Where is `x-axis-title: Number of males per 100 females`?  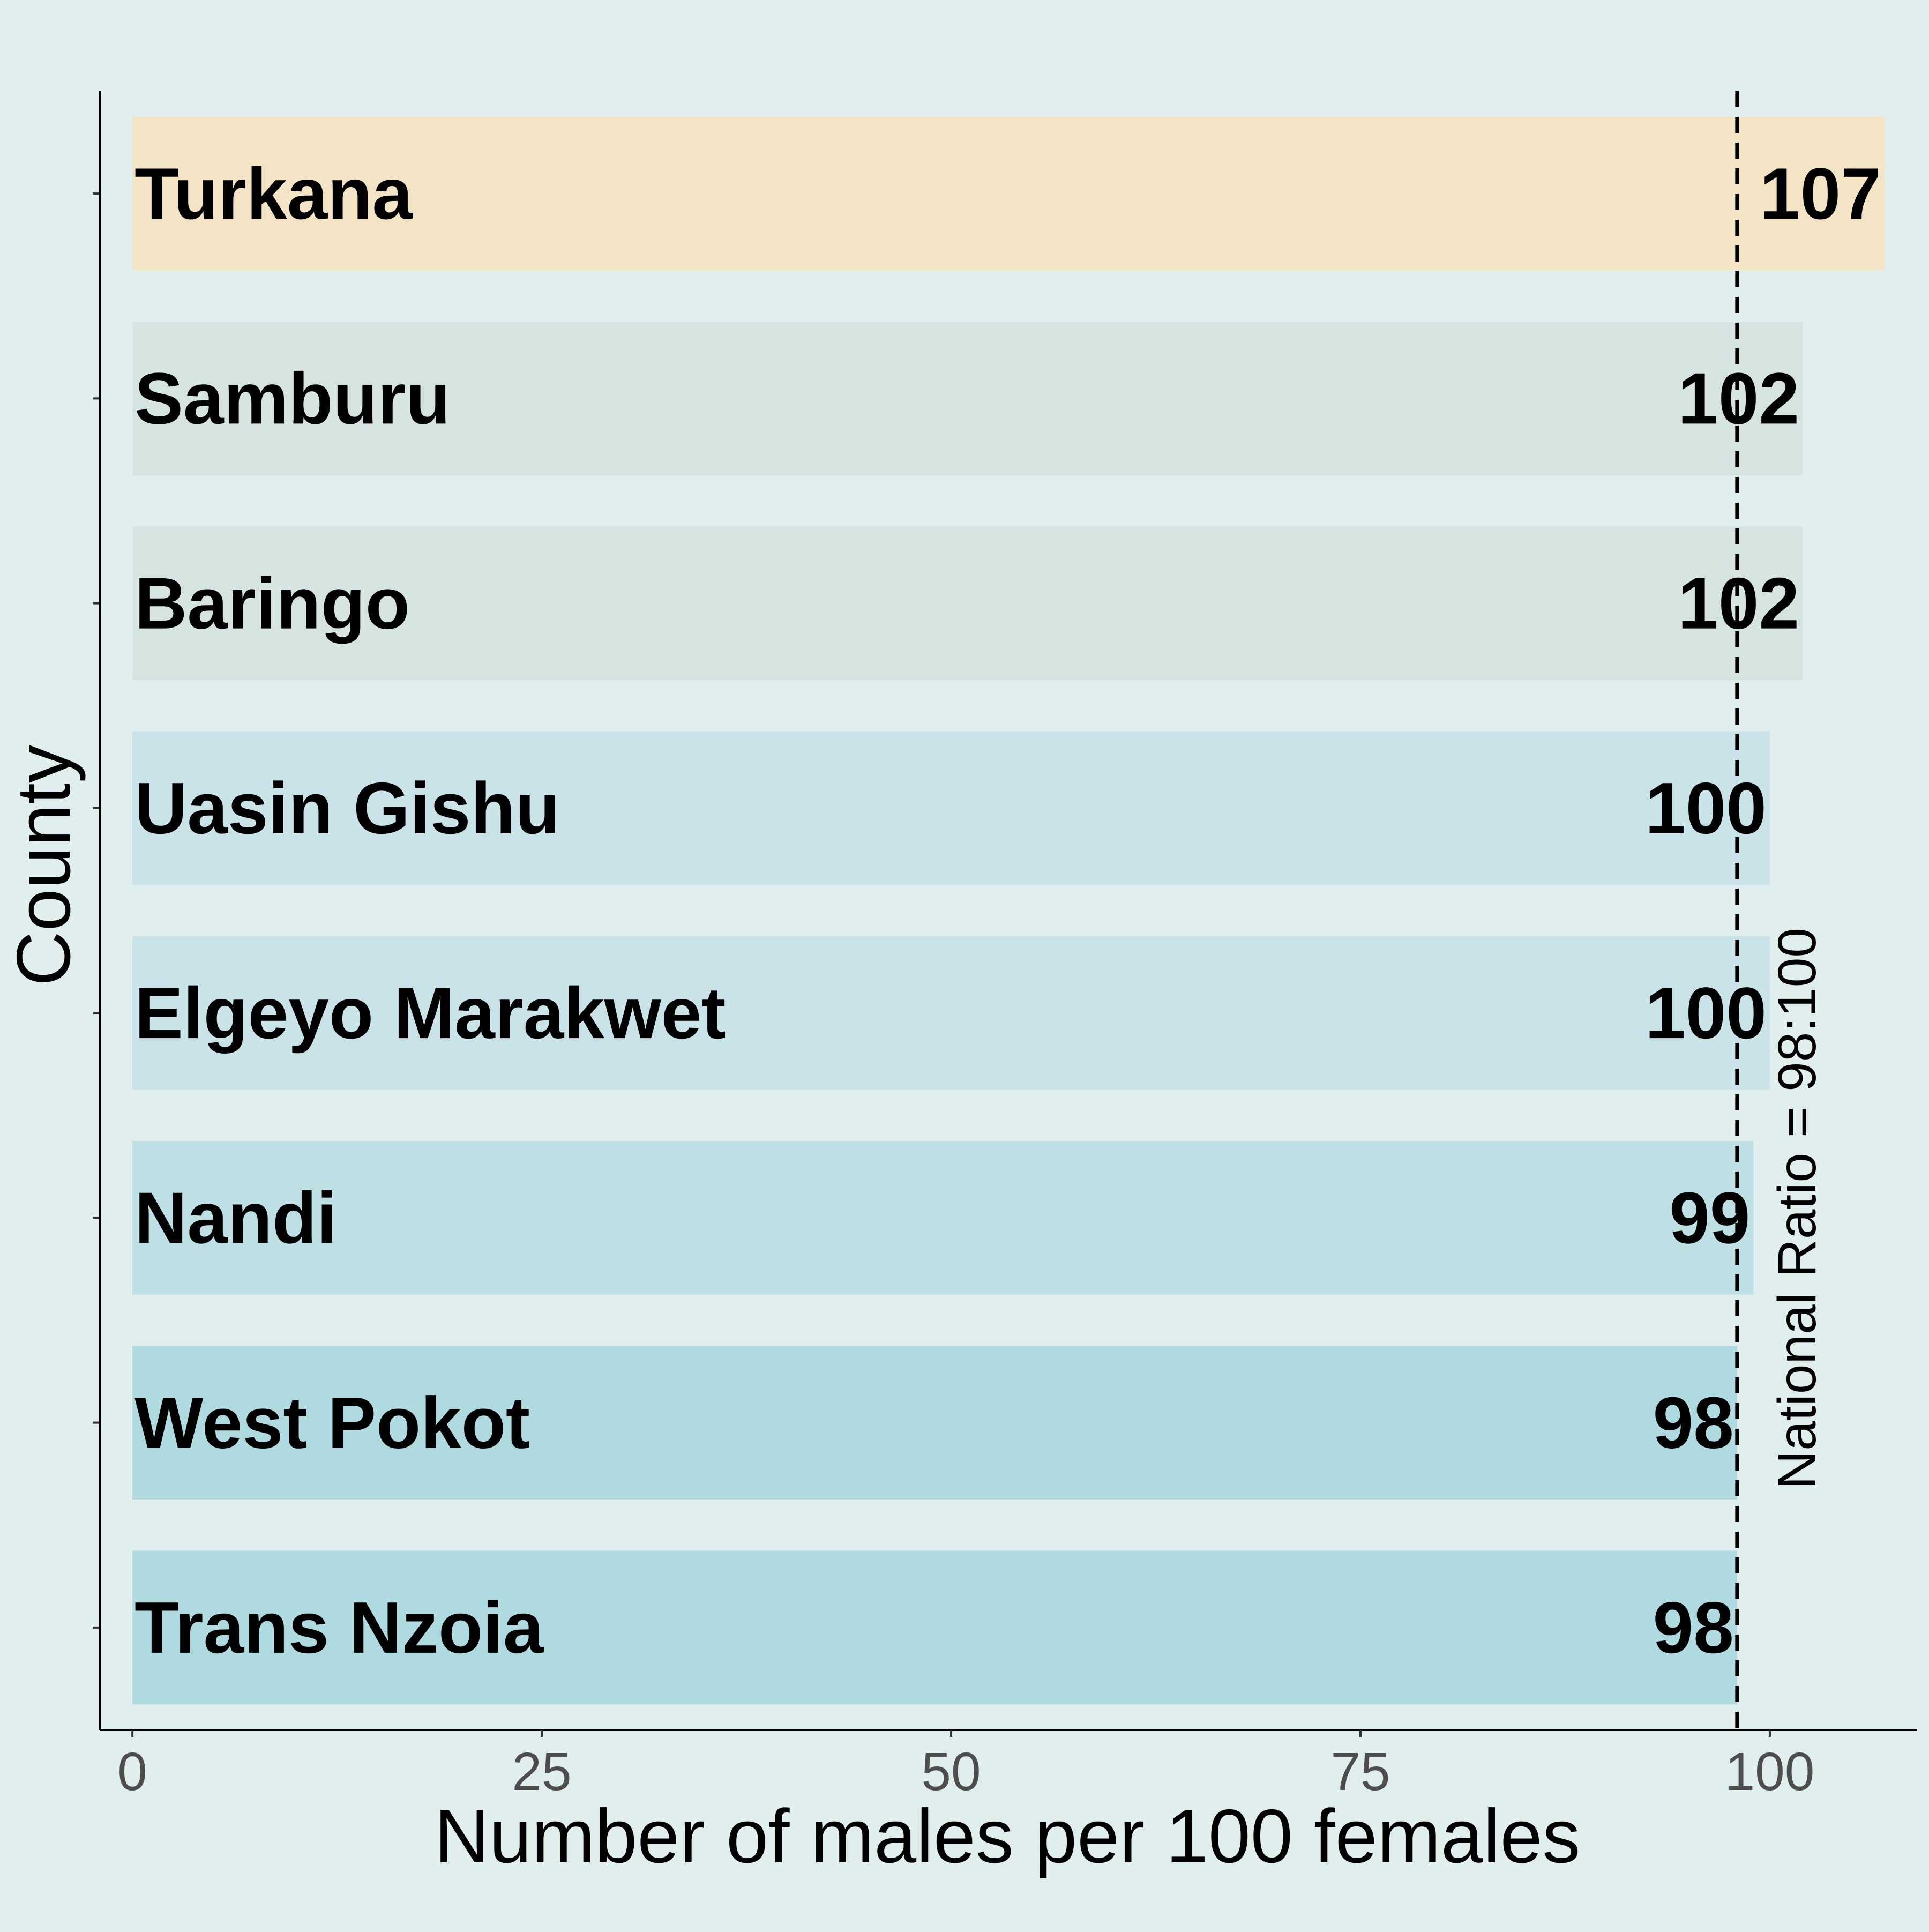 x-axis-title: Number of males per 100 females is located at coordinates (1008, 1836).